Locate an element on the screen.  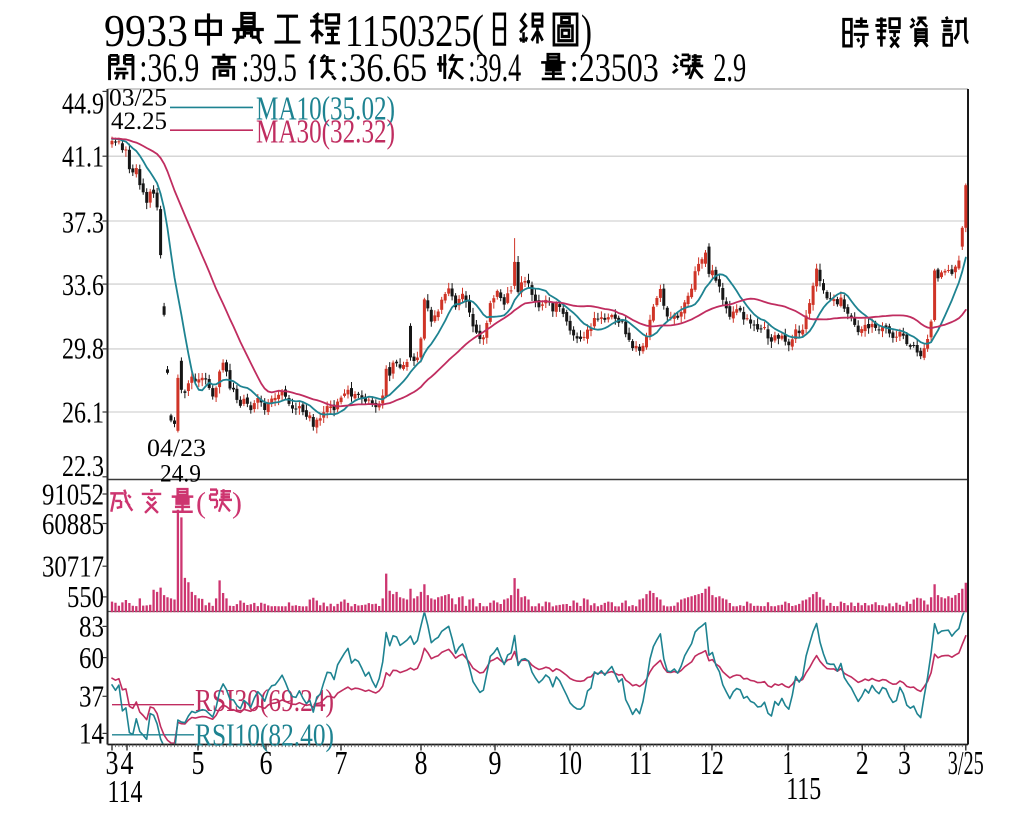
svg-text: 60885 is located at coordinates (73, 523).